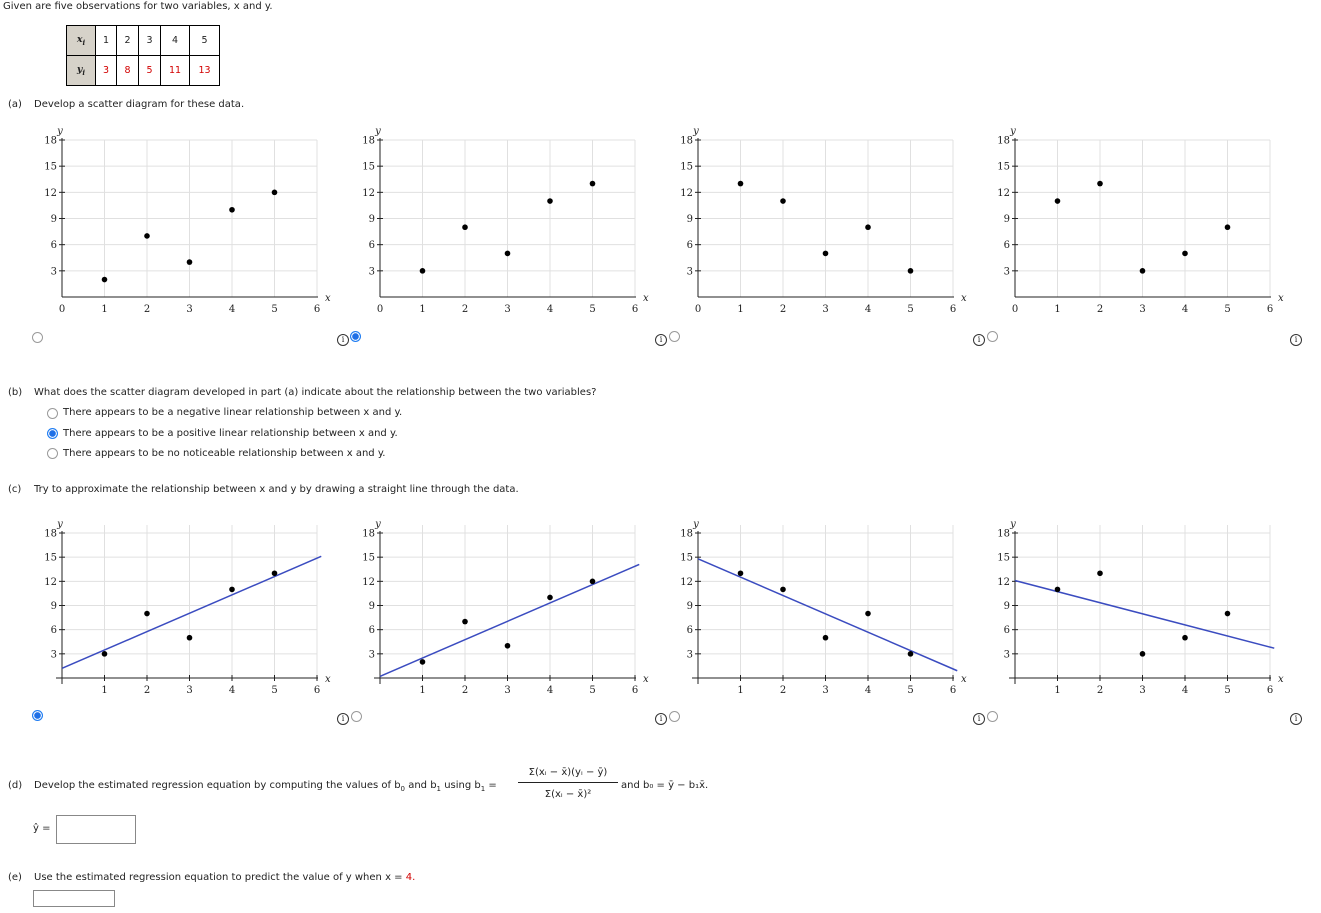 This screenshot has height=913, width=1321. What do you see at coordinates (37, 337) in the screenshot?
I see `option-a1-radio` at bounding box center [37, 337].